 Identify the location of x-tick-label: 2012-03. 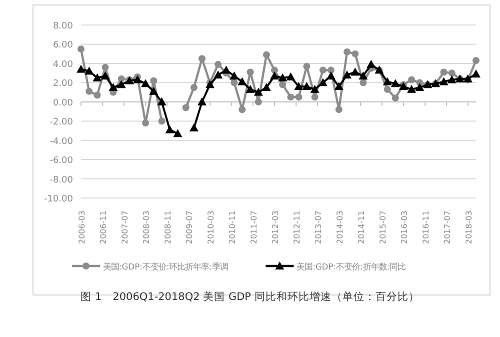
(275, 227).